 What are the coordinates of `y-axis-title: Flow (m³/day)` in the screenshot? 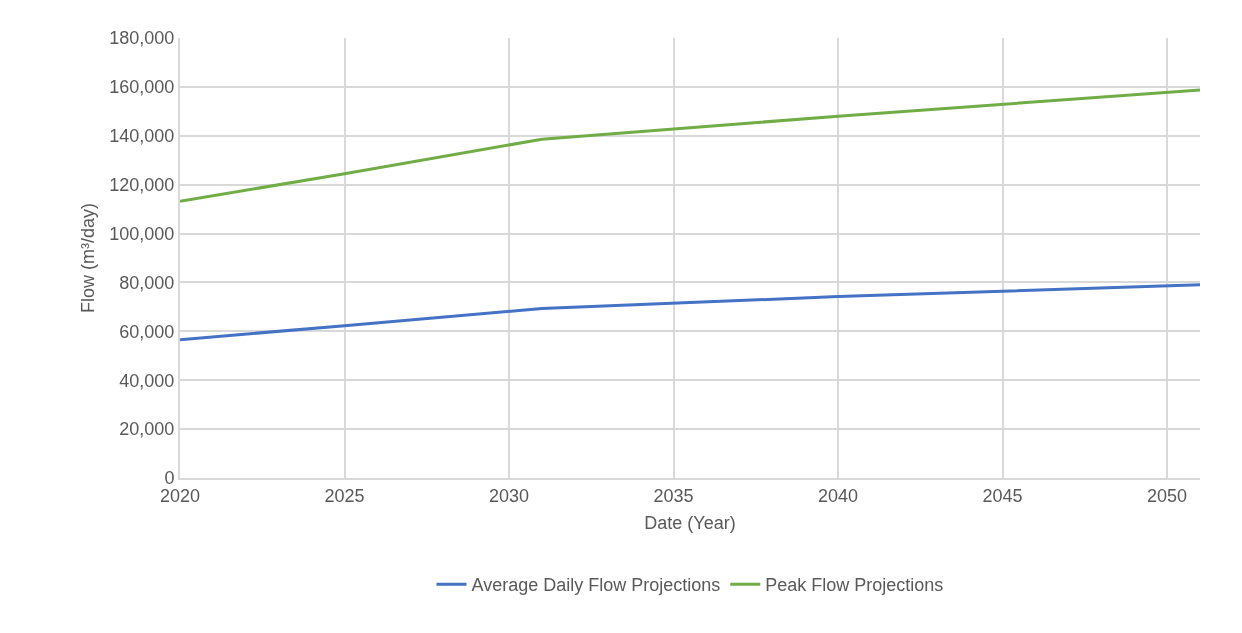 It's located at (88, 258).